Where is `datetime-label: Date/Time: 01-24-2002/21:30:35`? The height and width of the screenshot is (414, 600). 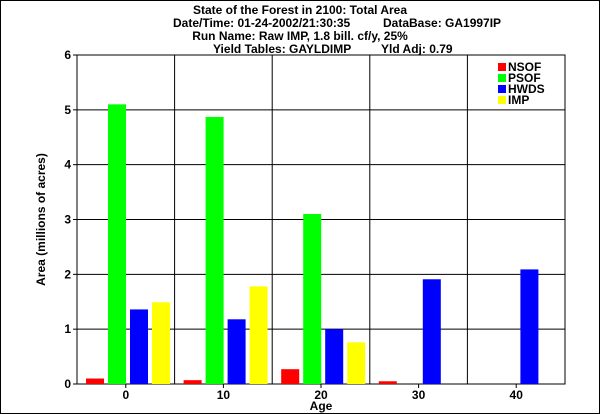 datetime-label: Date/Time: 01-24-2002/21:30:35 is located at coordinates (262, 23).